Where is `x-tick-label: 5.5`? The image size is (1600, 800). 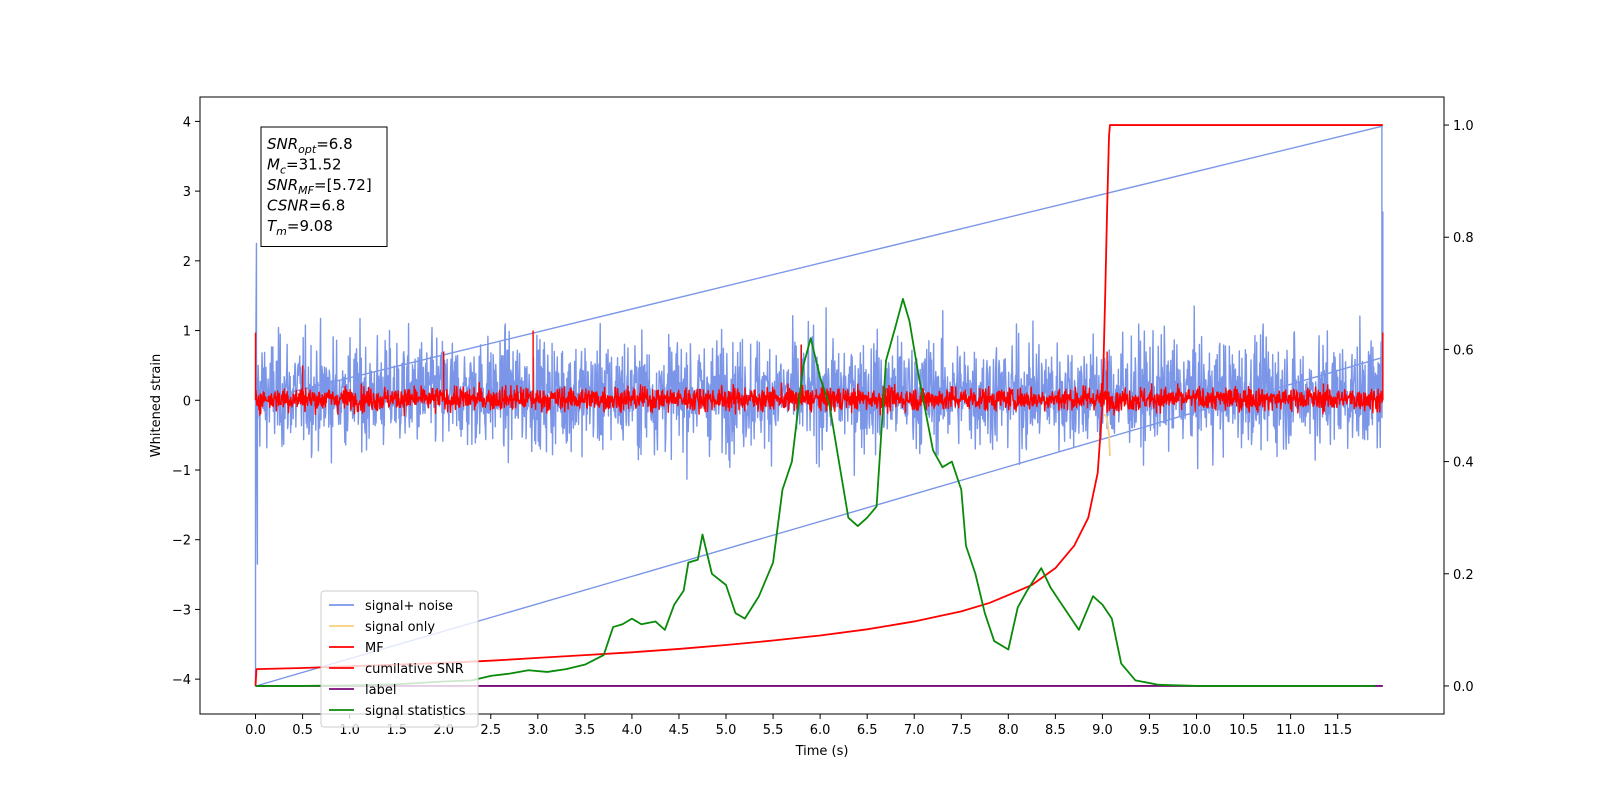 x-tick-label: 5.5 is located at coordinates (773, 730).